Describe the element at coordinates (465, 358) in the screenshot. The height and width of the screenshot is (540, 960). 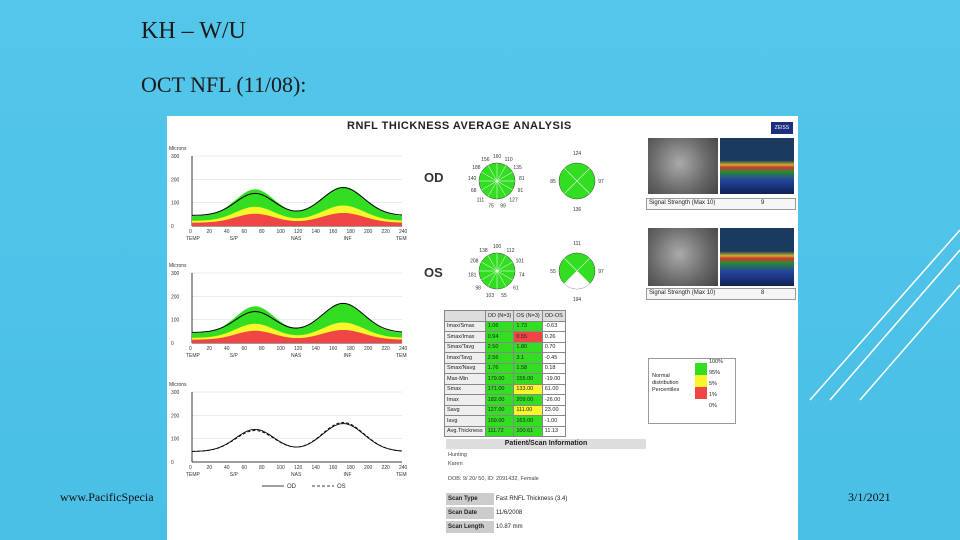
I see `table-cell: Imax/Tavg` at that location.